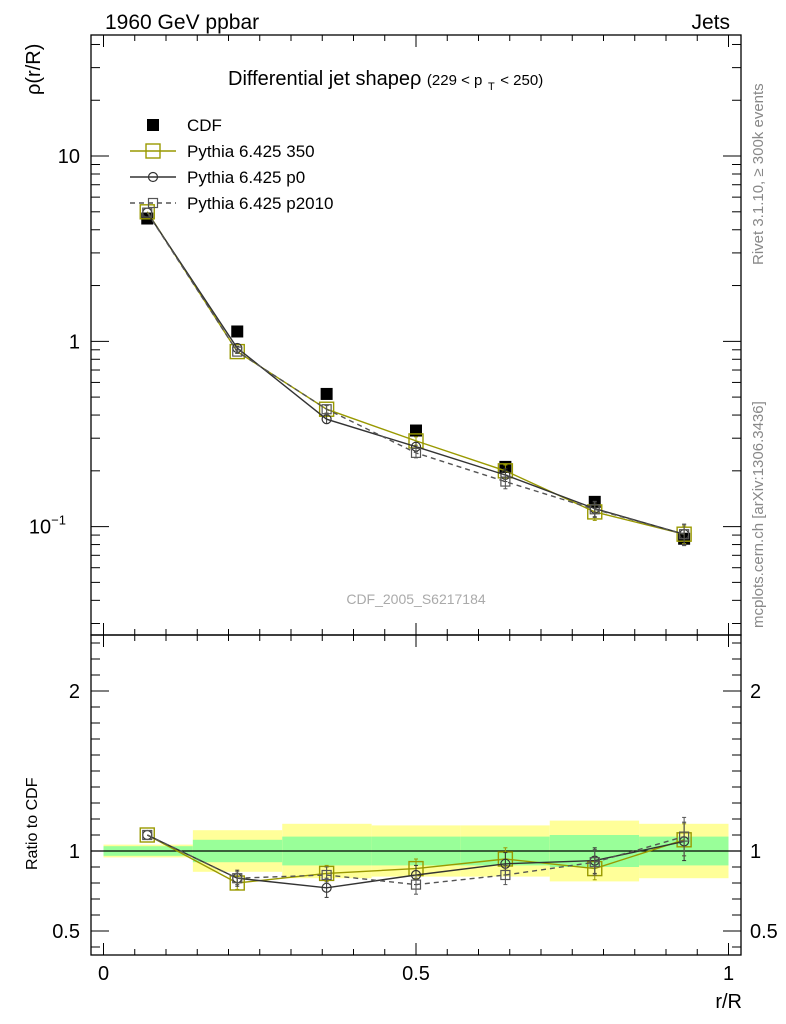 This screenshot has width=786, height=1024. Describe the element at coordinates (728, 1002) in the screenshot. I see `x-axis-label: r/R` at that location.